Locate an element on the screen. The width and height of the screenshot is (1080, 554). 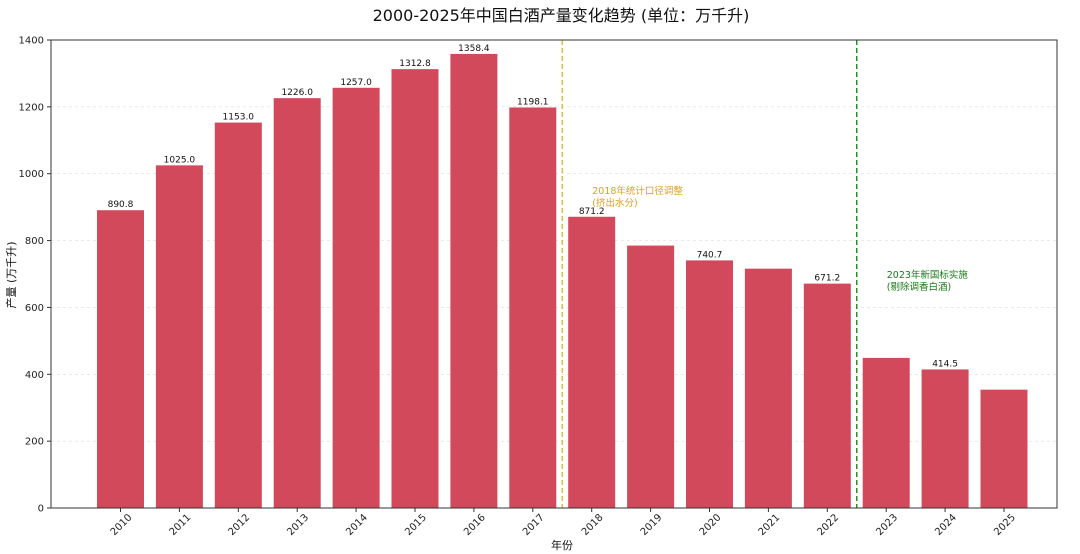
bar-value-label: 414.5 is located at coordinates (945, 364).